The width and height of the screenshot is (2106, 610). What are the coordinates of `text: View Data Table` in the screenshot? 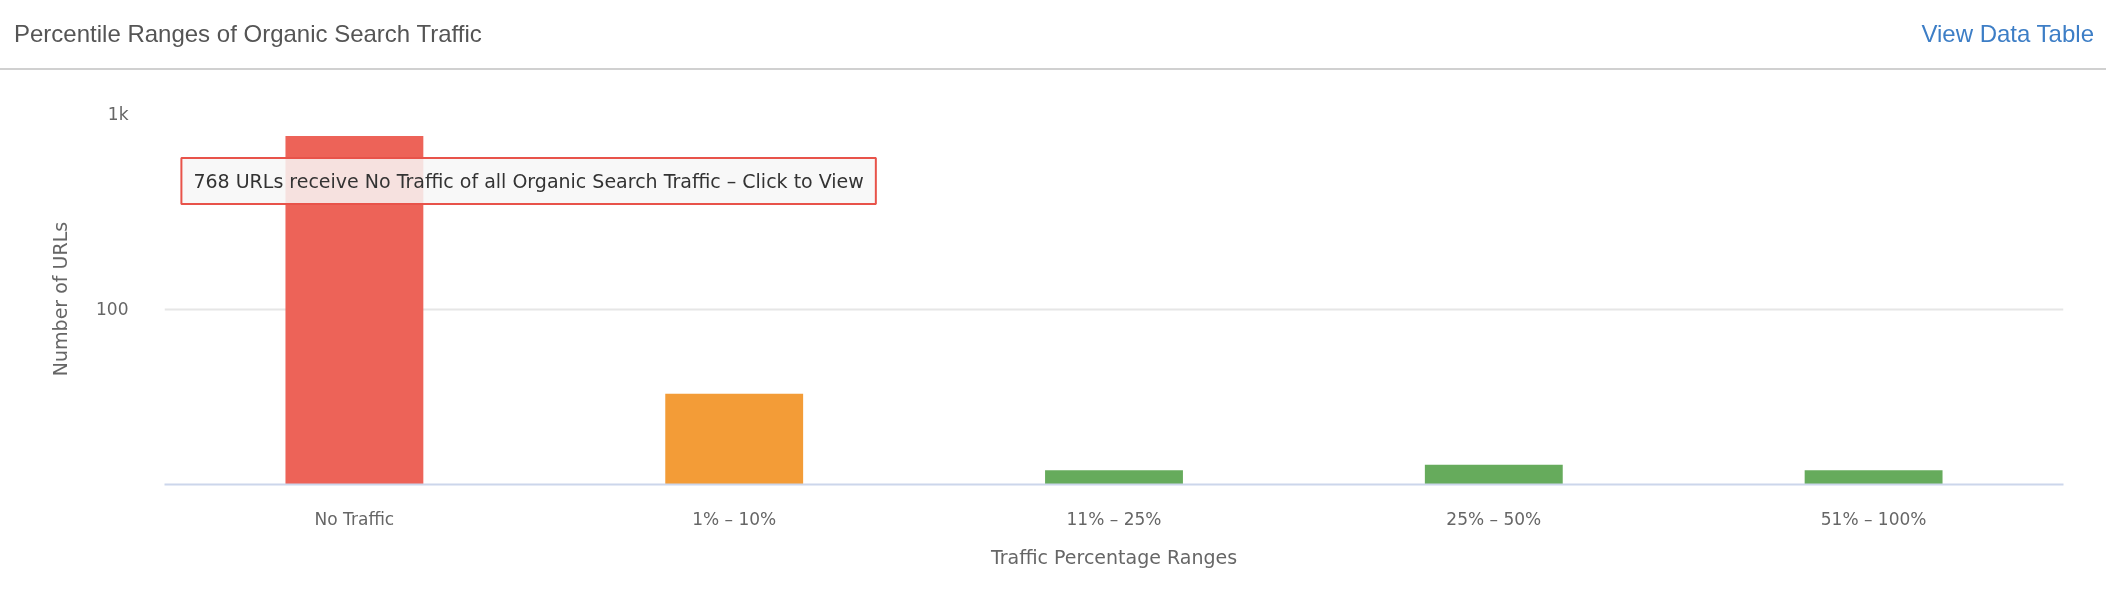 It's located at (2007, 33).